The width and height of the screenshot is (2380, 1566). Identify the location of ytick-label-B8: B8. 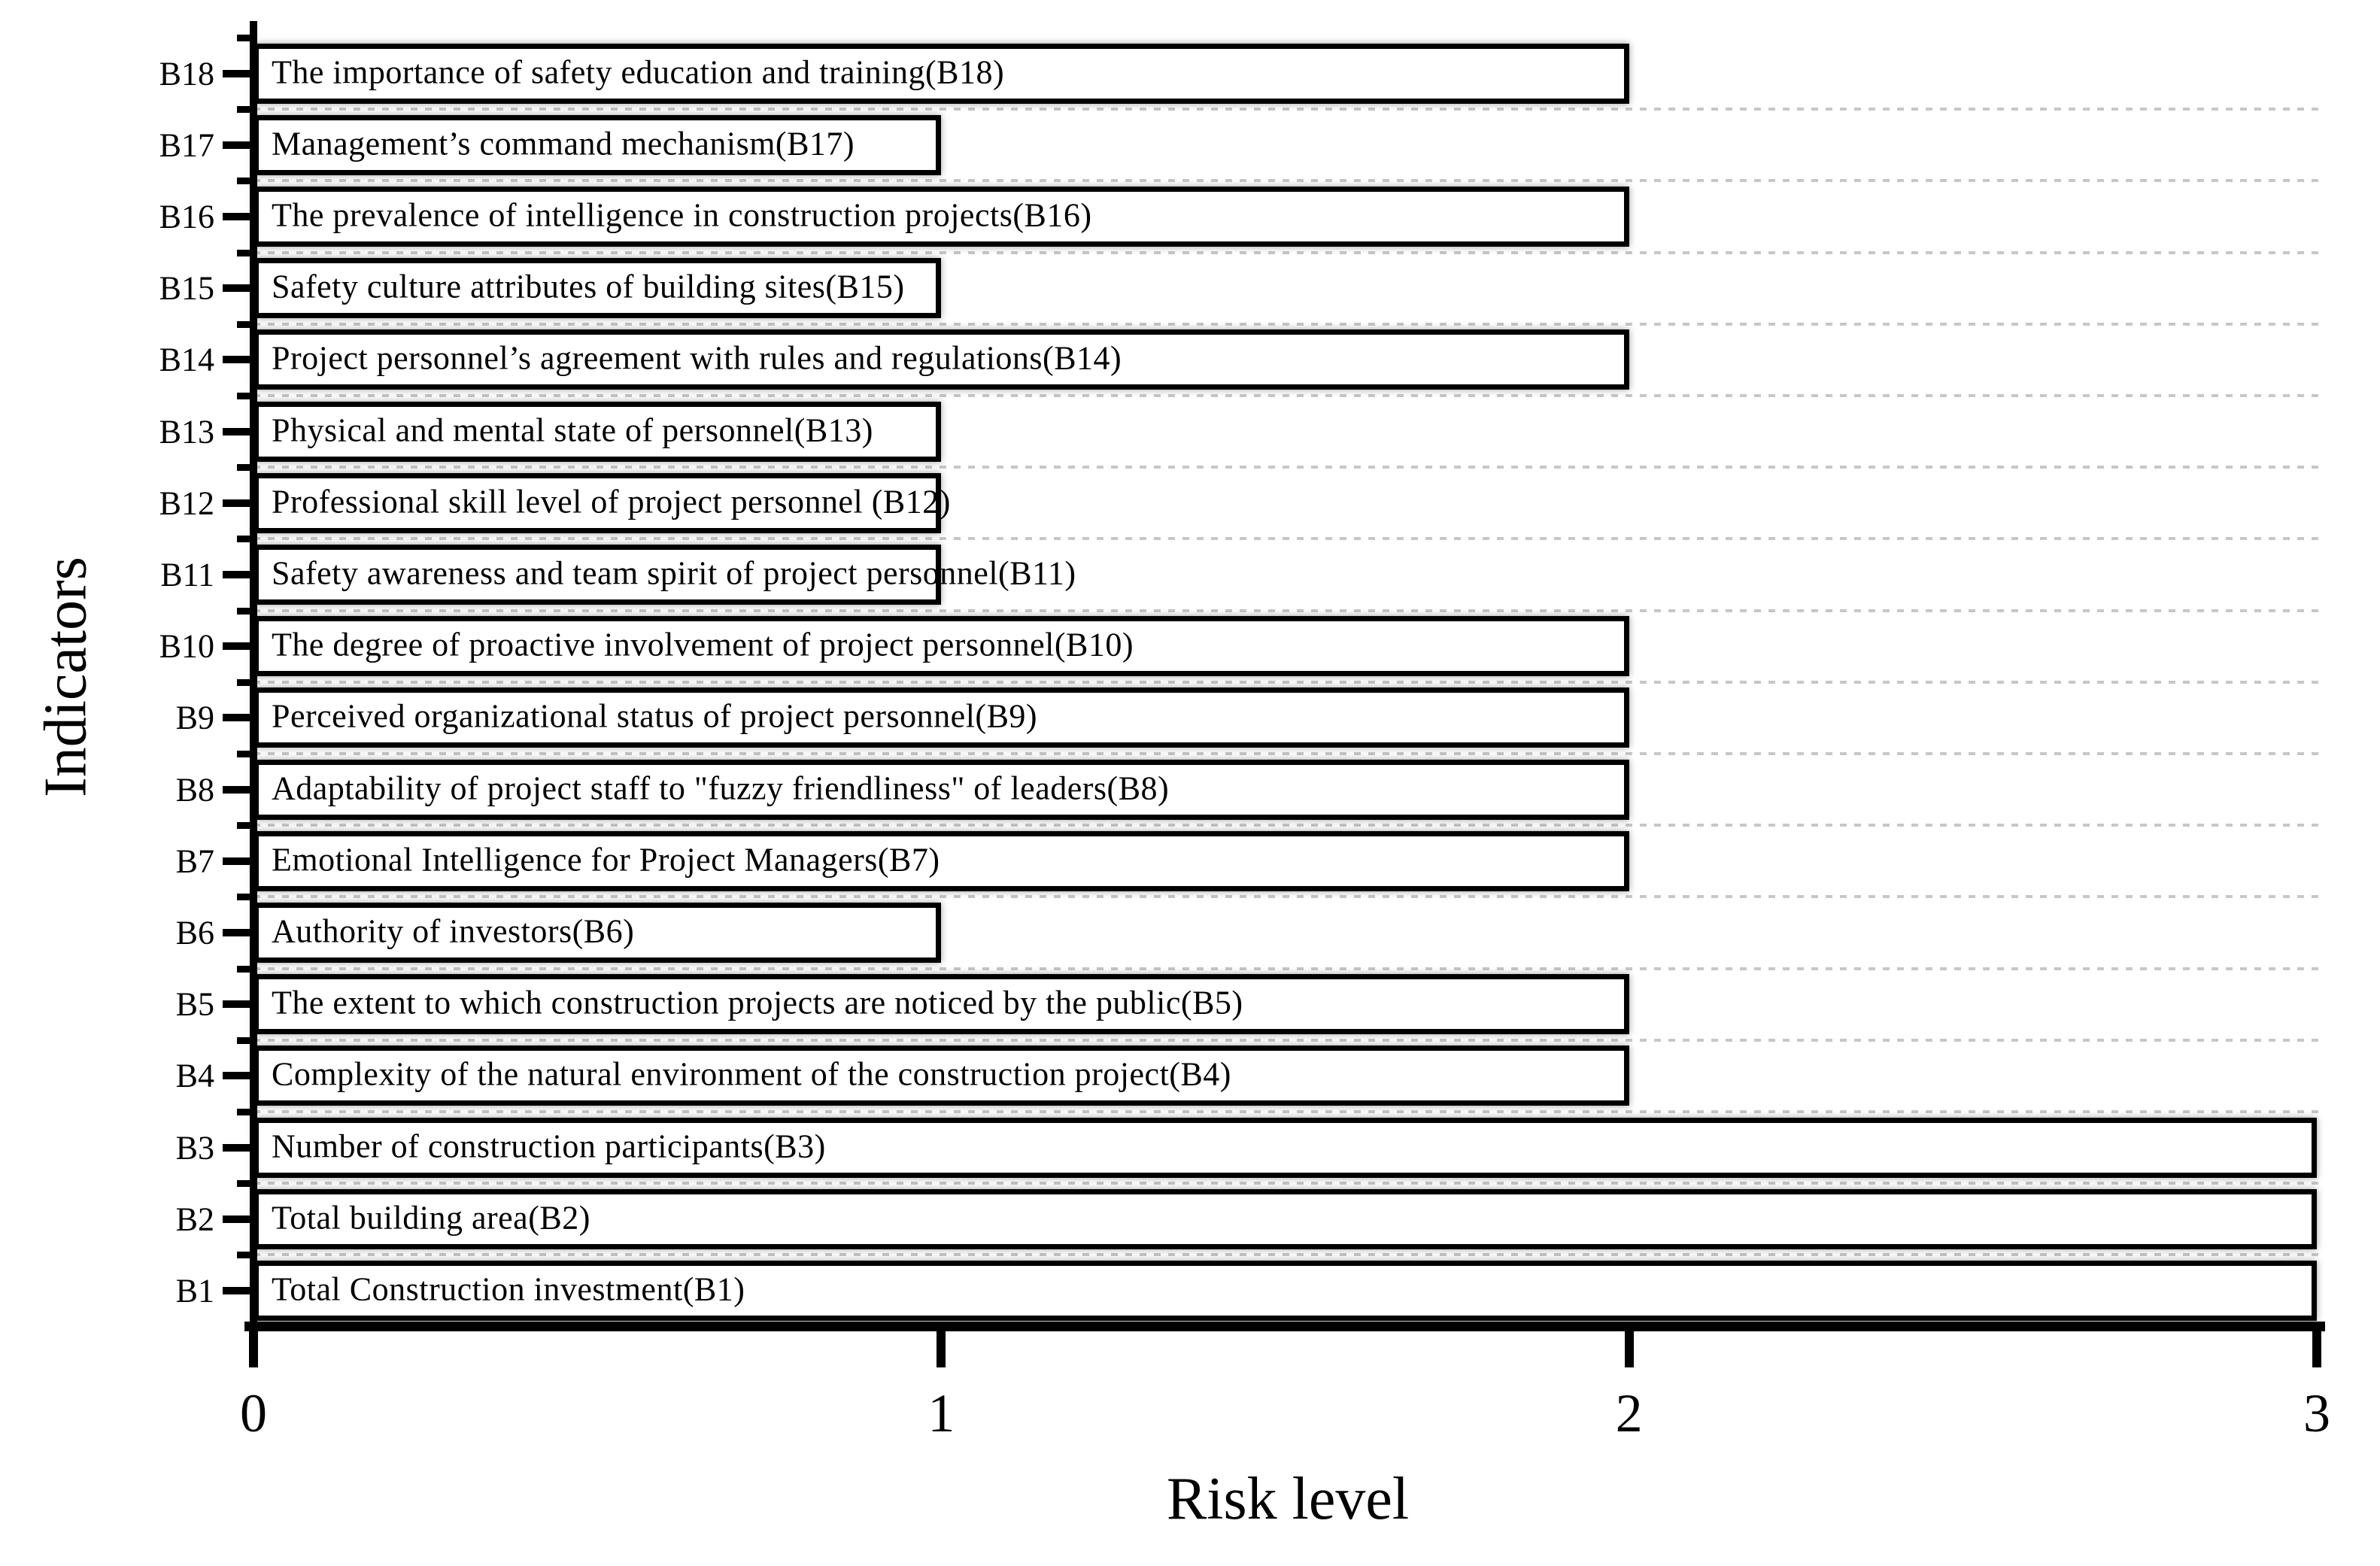
(194, 790).